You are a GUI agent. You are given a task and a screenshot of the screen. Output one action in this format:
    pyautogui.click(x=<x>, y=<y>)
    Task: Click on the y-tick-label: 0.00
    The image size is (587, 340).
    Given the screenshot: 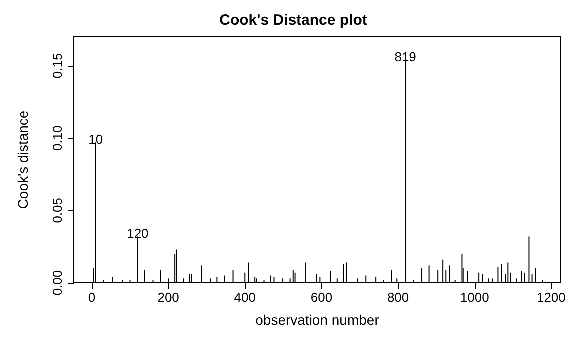 What is the action you would take?
    pyautogui.click(x=57, y=283)
    